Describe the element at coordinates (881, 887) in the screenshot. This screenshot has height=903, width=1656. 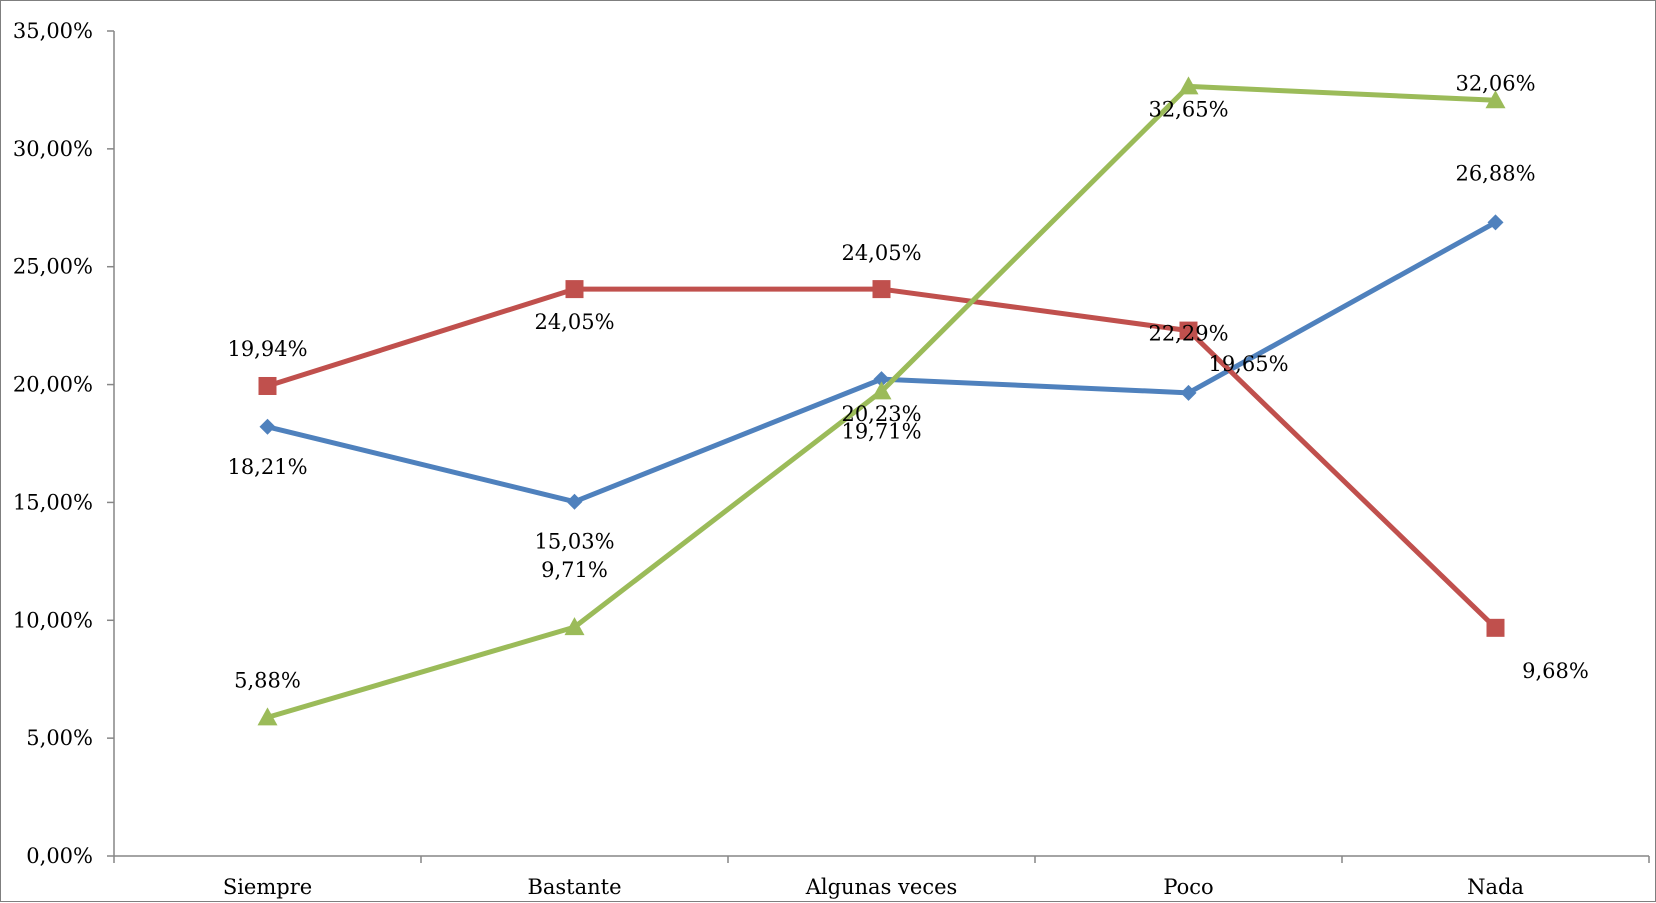
I see `x-tick-label: Algunas veces` at that location.